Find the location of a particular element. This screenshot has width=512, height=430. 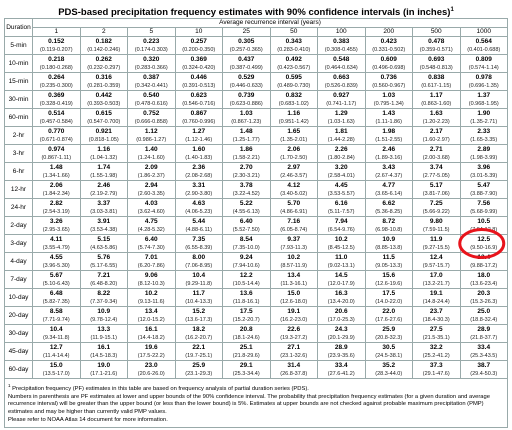

confidence-interval: (6.55-8.39) is located at coordinates (199, 247).